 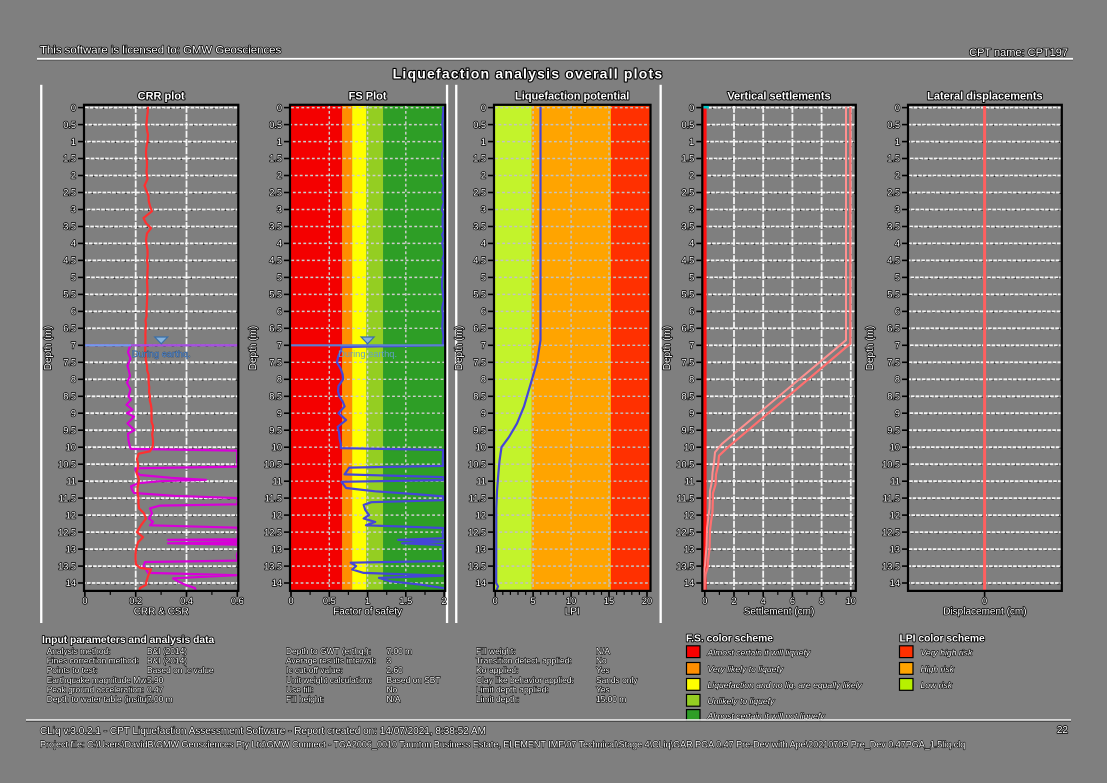 I want to click on svg-text: 20, so click(x=647, y=601).